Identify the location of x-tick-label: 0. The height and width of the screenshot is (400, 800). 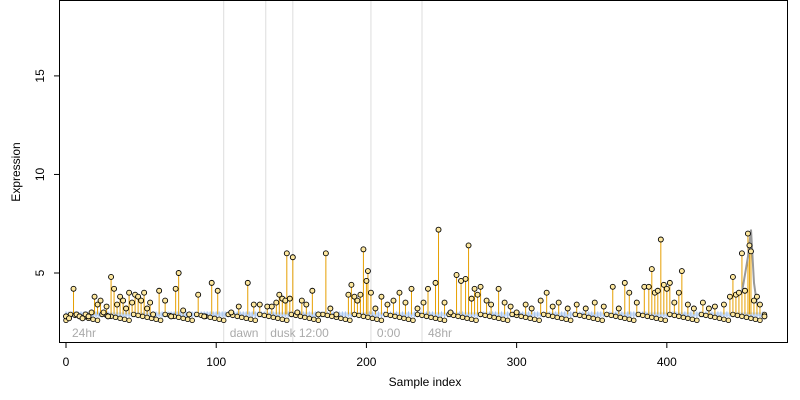
(66, 362).